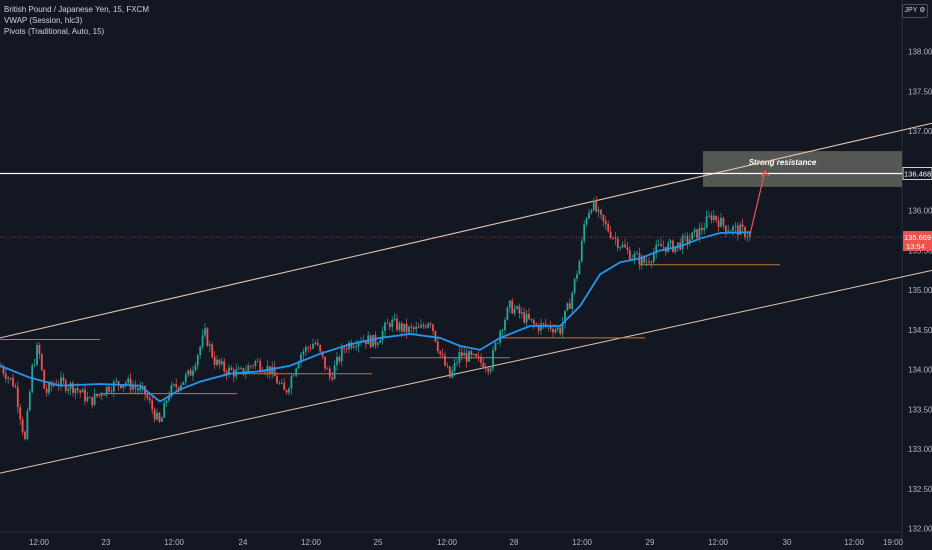  Describe the element at coordinates (920, 449) in the screenshot. I see `y-tick-label: 133.000` at that location.